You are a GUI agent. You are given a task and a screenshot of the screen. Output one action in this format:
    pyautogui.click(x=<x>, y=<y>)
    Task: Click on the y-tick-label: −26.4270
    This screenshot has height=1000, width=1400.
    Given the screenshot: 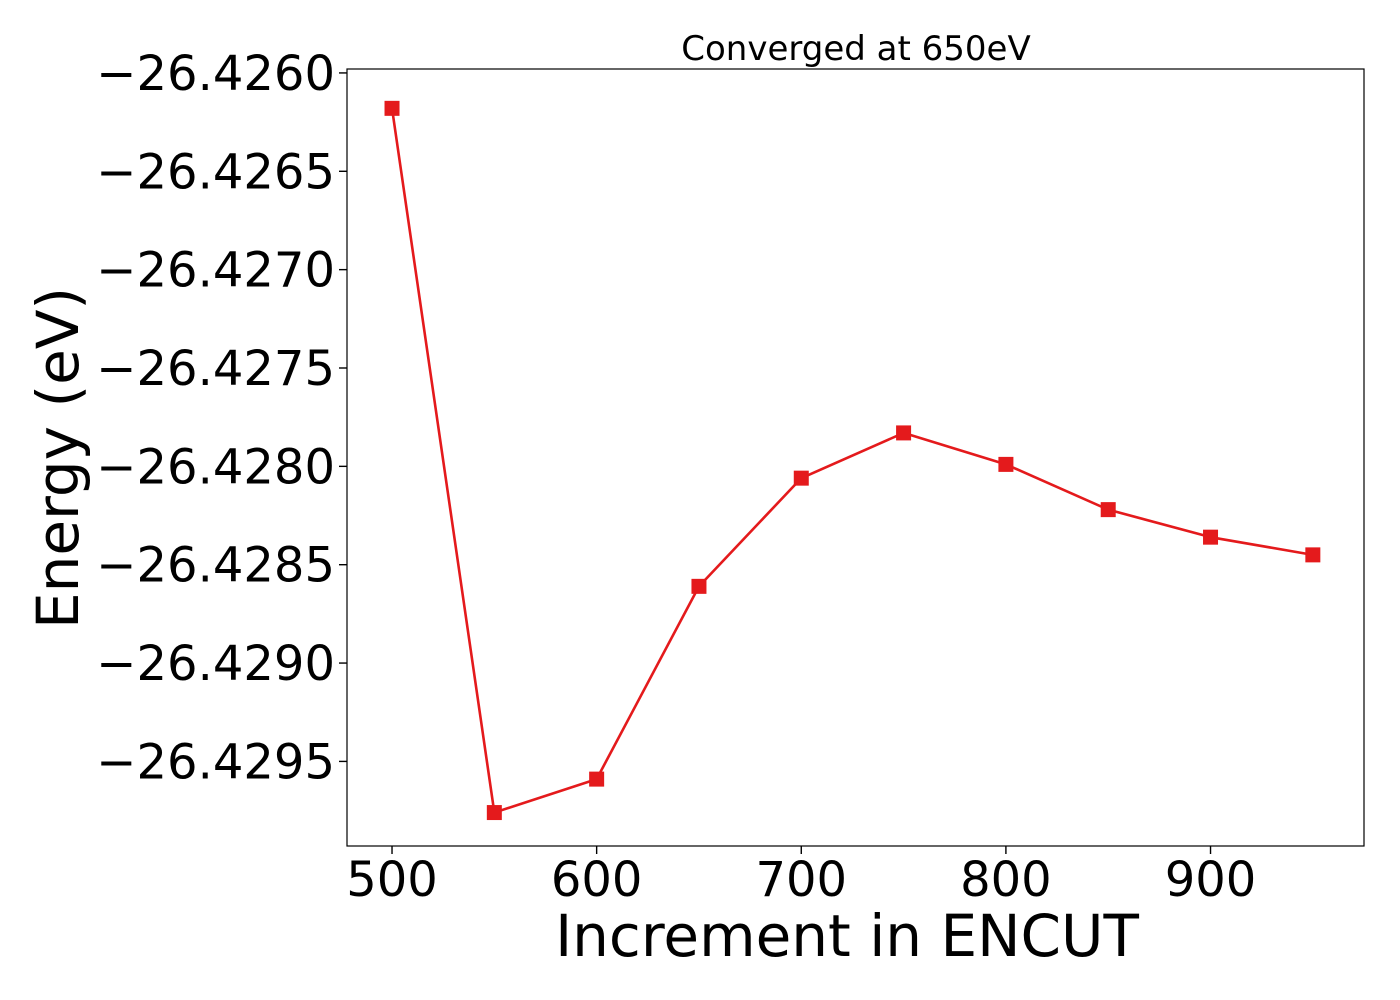 What is the action you would take?
    pyautogui.click(x=215, y=271)
    